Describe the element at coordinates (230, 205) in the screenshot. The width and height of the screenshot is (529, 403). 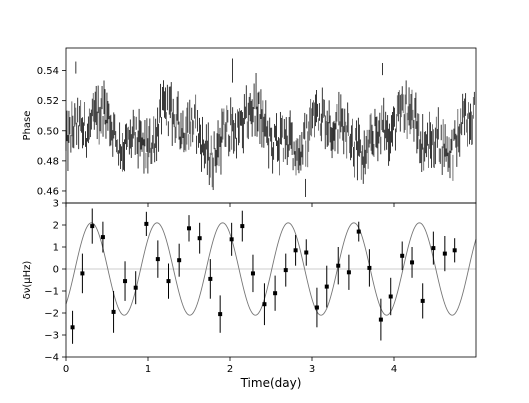
I see `phase-x-ticks` at that location.